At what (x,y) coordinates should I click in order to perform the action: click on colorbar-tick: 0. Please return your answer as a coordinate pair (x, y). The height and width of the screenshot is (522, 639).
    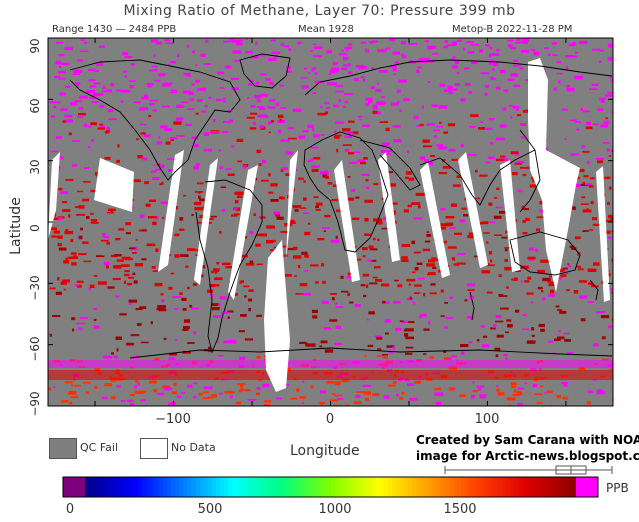
    Looking at the image, I should click on (70, 509).